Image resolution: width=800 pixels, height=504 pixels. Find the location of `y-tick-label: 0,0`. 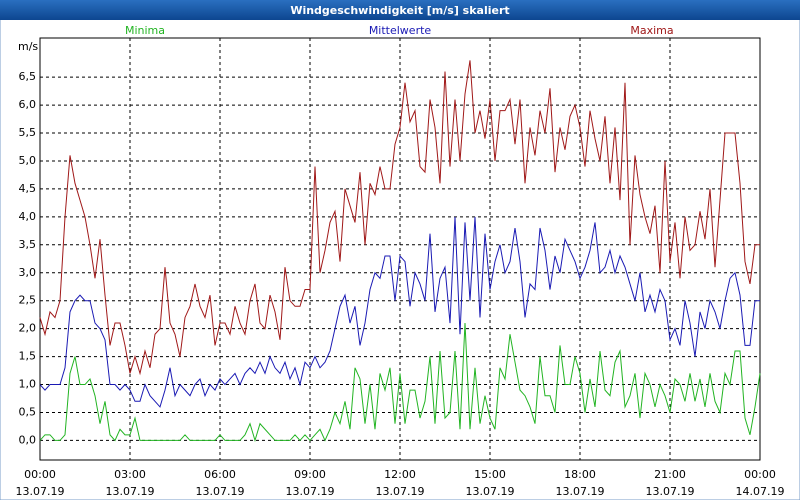

y-tick-label: 0,0 is located at coordinates (28, 439).